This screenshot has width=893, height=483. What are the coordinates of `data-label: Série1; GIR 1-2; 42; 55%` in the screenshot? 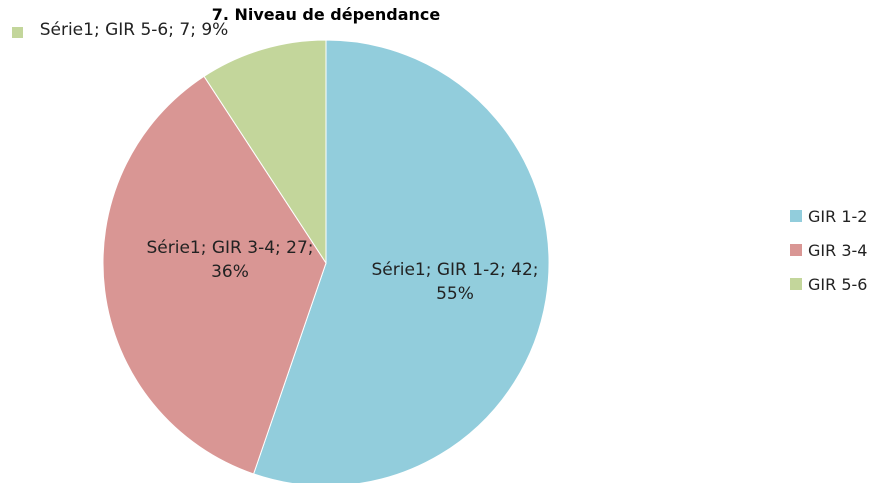 It's located at (455, 282).